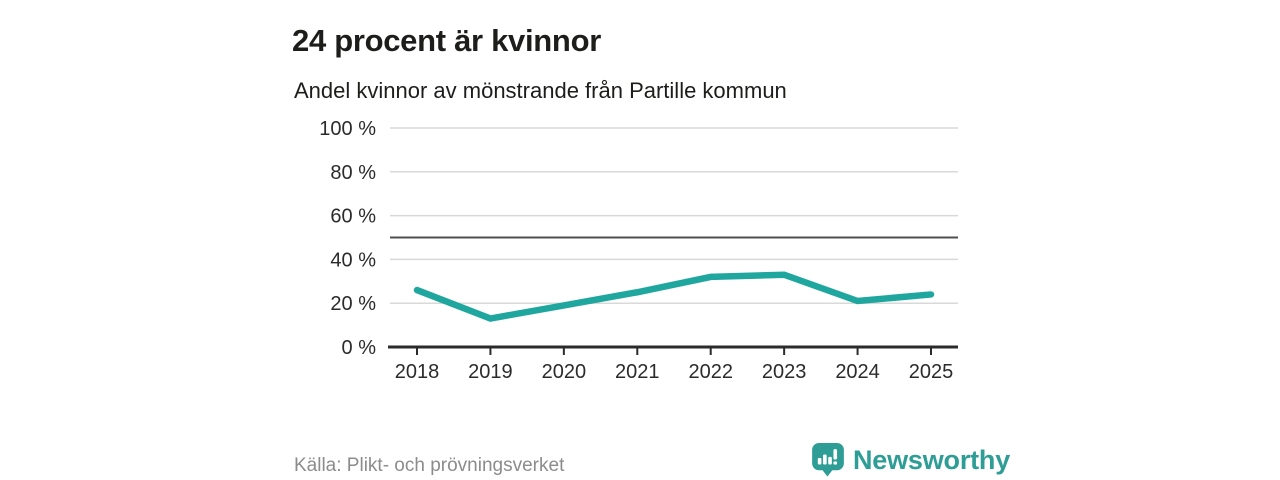  I want to click on x-axis-label: 2024, so click(857, 372).